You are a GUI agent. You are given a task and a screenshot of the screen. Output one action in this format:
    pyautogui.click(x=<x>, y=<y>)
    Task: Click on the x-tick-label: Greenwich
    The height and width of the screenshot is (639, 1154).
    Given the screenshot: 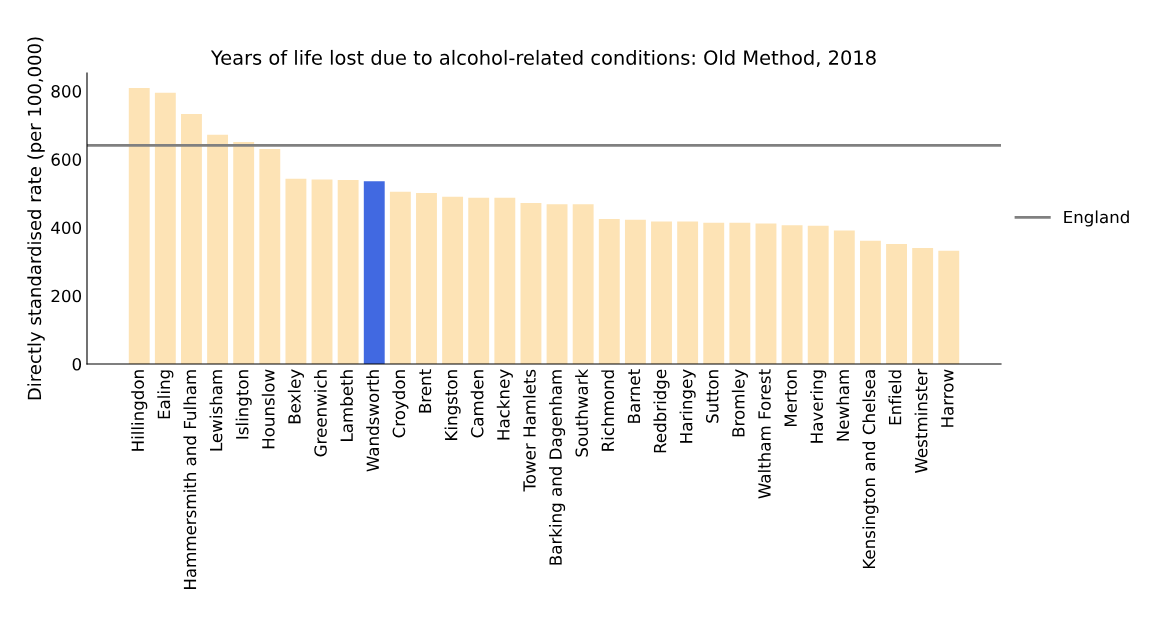 What is the action you would take?
    pyautogui.click(x=320, y=413)
    